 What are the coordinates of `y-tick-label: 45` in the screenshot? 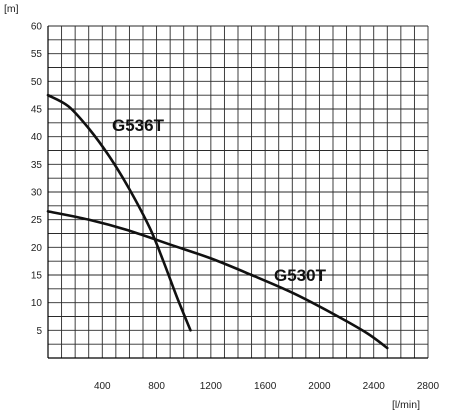 It's located at (37, 110).